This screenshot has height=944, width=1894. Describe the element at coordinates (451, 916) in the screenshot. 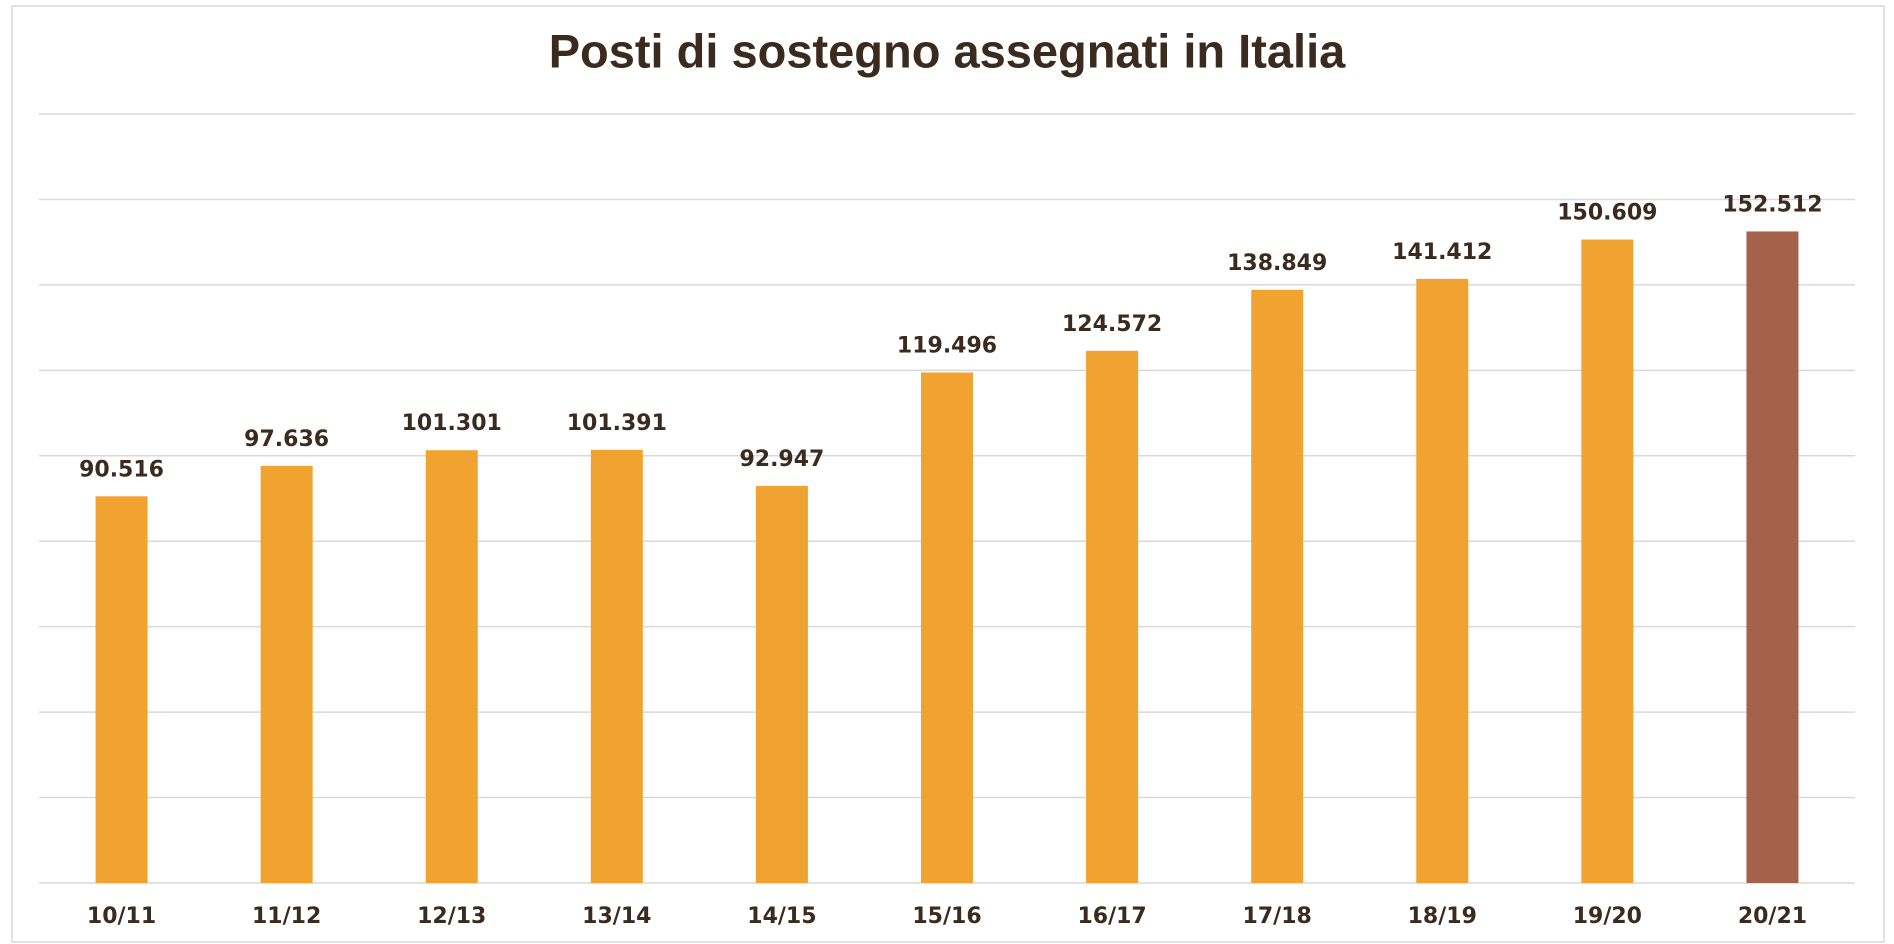

I see `x-tick-label: 12/13` at that location.